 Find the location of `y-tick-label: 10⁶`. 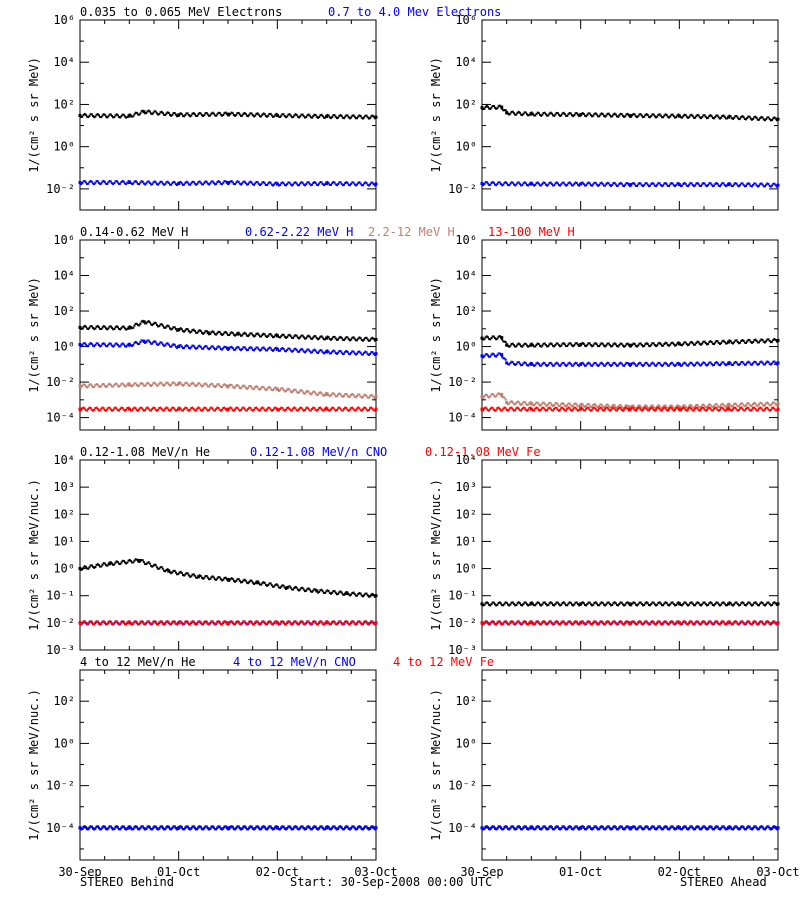

y-tick-label: 10⁶ is located at coordinates (466, 240).